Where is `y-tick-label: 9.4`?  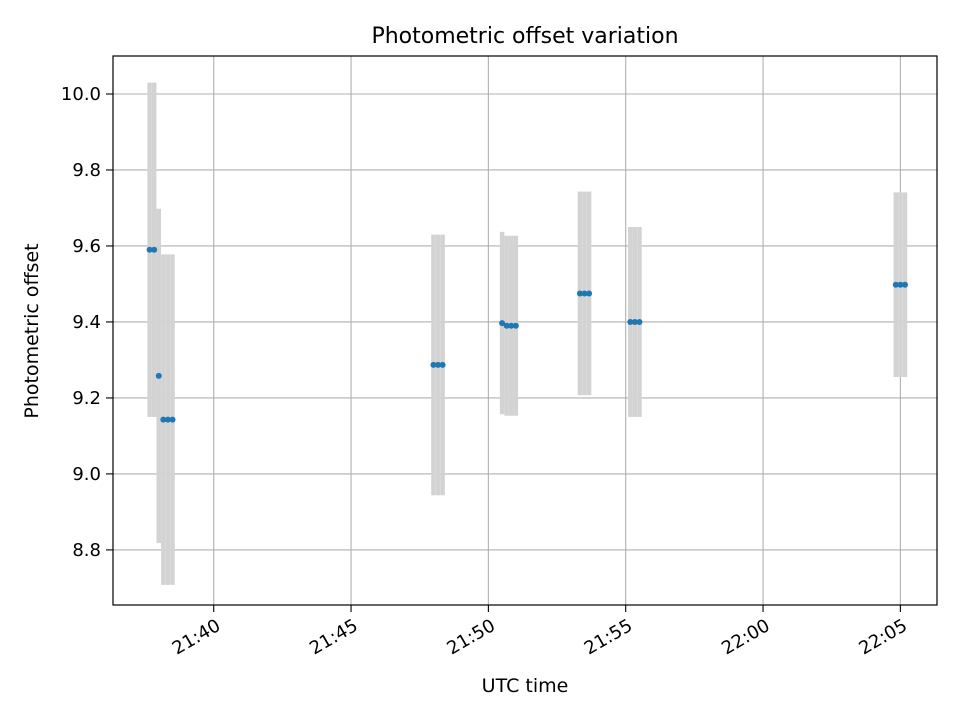
y-tick-label: 9.4 is located at coordinates (86, 322).